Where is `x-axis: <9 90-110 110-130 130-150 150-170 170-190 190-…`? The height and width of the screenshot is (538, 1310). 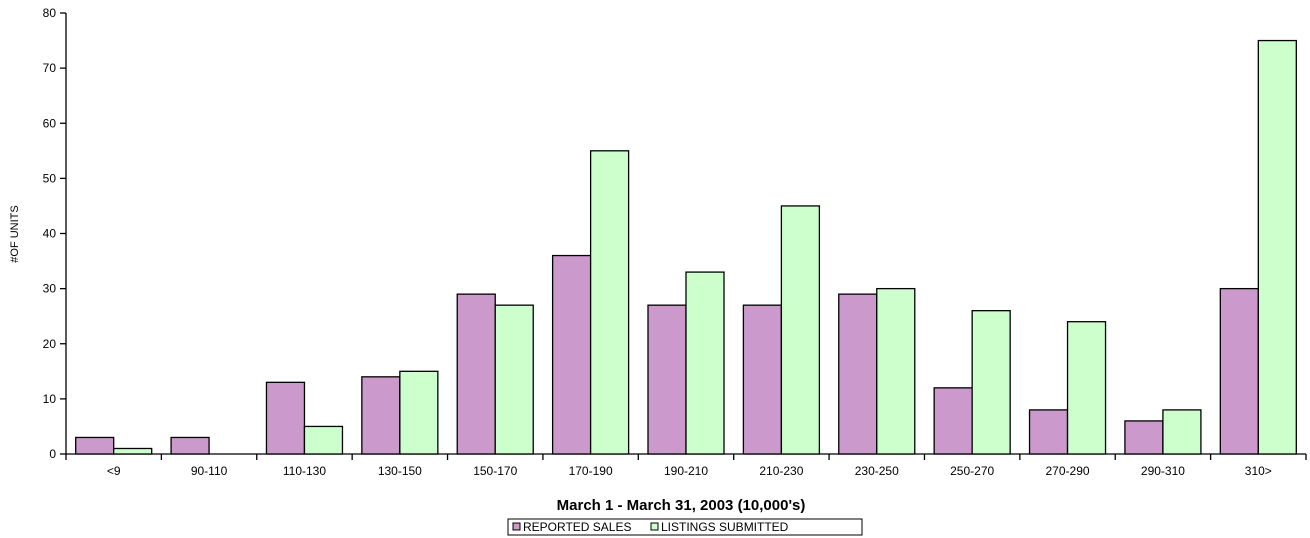
x-axis: <9 90-110 110-130 130-150 150-170 170-190 190-… is located at coordinates (686, 465).